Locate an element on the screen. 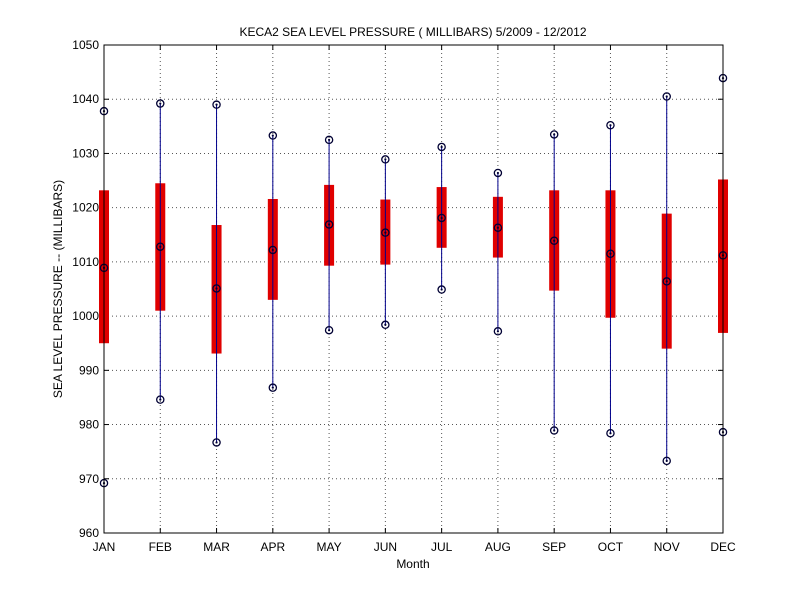 The height and width of the screenshot is (600, 800). x-tick-label: APR is located at coordinates (272, 547).